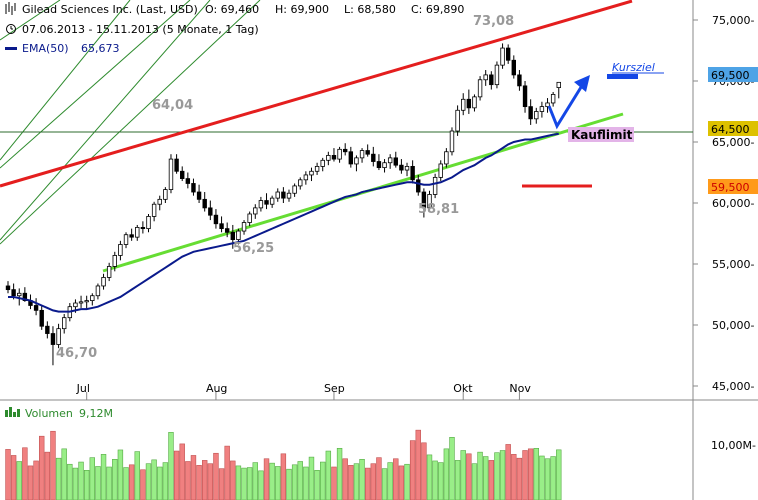  Describe the element at coordinates (730, 187) in the screenshot. I see `price-tag-stop: 59,500` at that location.